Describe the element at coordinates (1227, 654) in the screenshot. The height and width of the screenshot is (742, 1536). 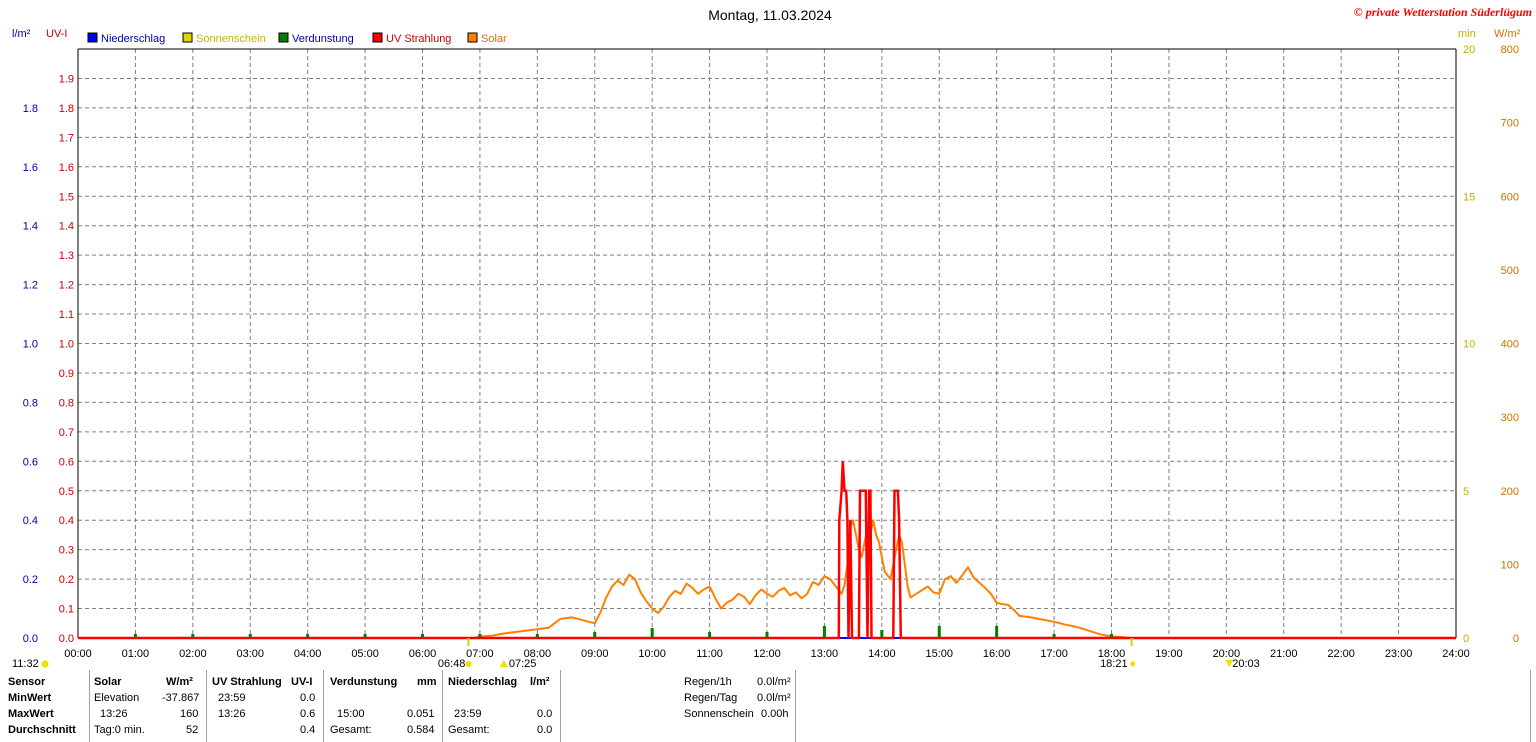
I see `x-tick-label: 20:00` at that location.